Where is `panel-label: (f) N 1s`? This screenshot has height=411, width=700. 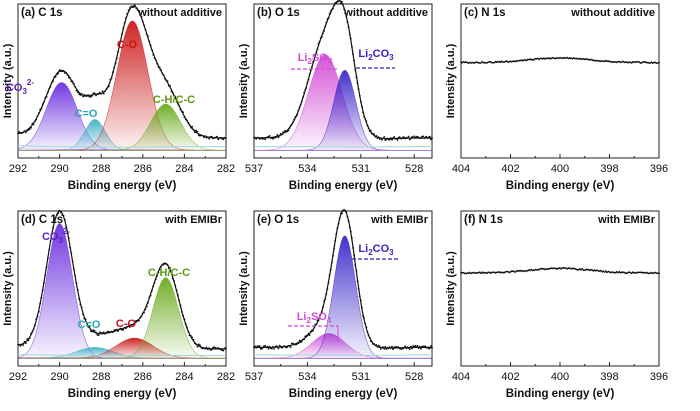
panel-label: (f) N 1s is located at coordinates (483, 220).